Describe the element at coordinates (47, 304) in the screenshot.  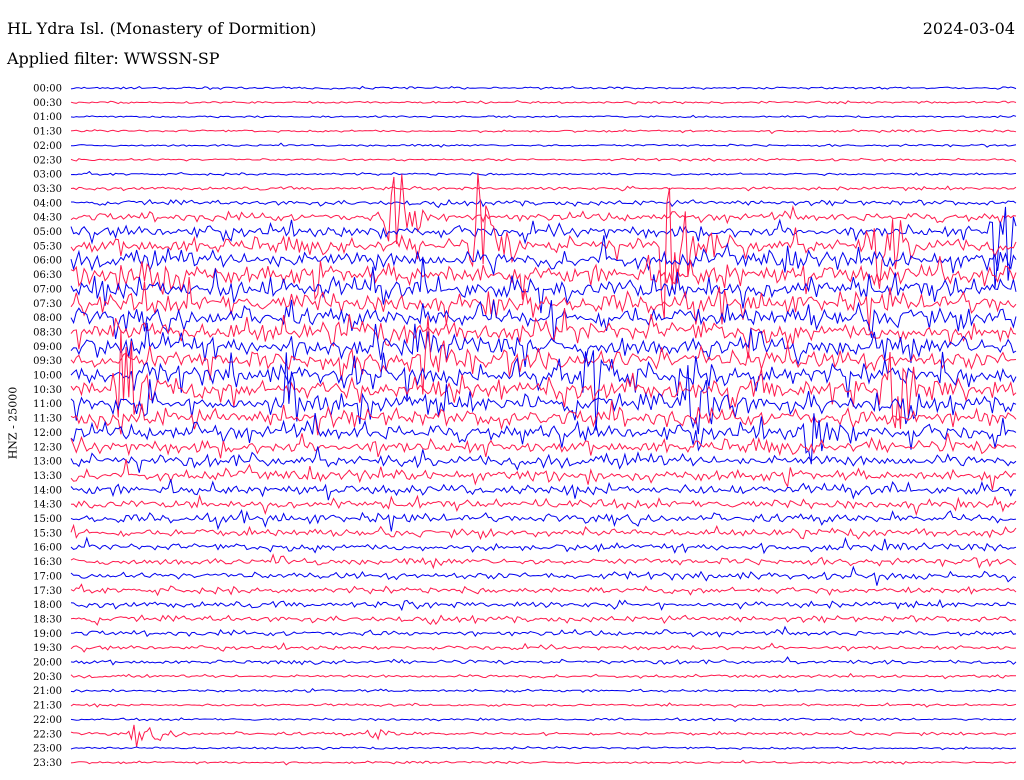
I see `time-label: 07:30` at that location.